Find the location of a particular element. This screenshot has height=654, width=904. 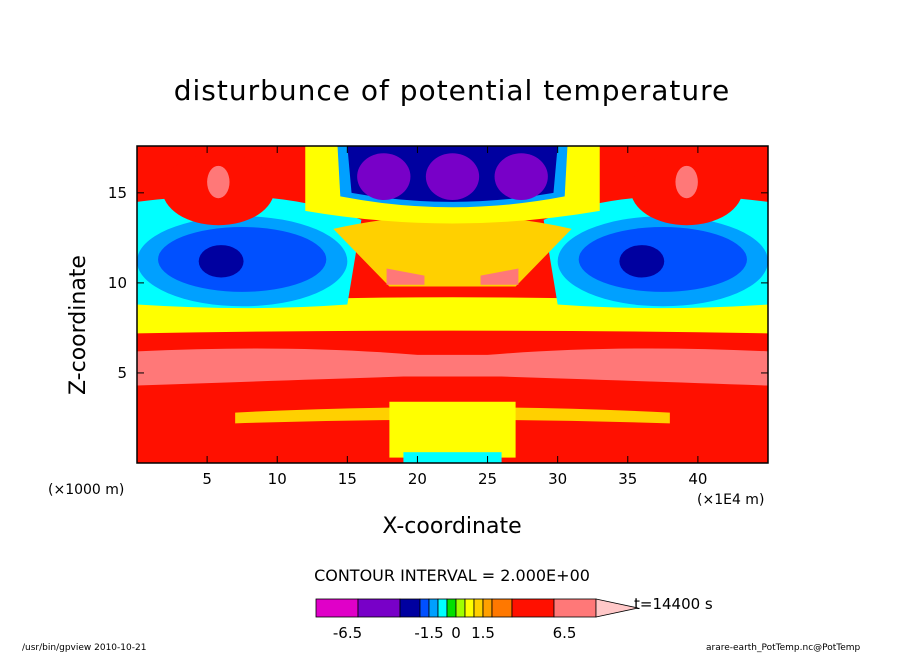

x-tick-label: 40 is located at coordinates (697, 479).